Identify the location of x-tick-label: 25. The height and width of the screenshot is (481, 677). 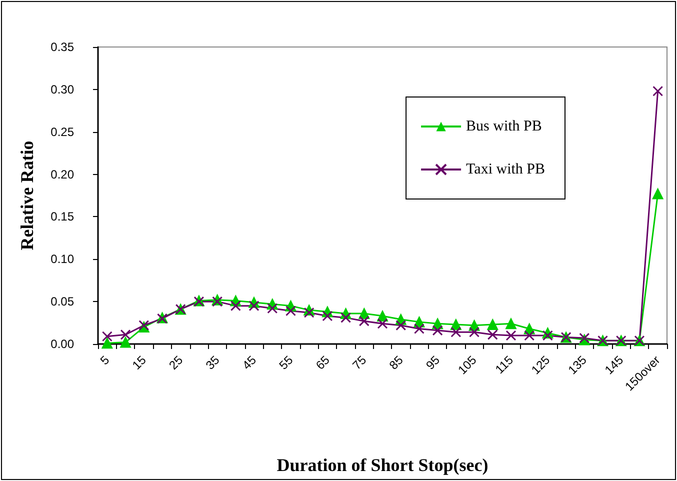
(176, 362).